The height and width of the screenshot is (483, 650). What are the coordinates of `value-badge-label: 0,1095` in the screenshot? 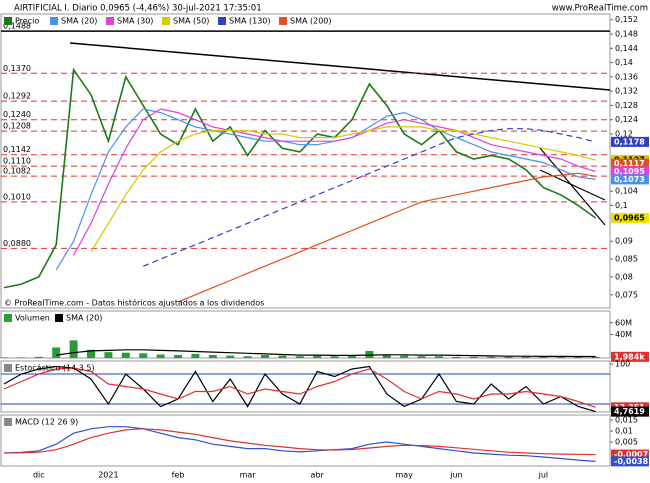 It's located at (629, 171).